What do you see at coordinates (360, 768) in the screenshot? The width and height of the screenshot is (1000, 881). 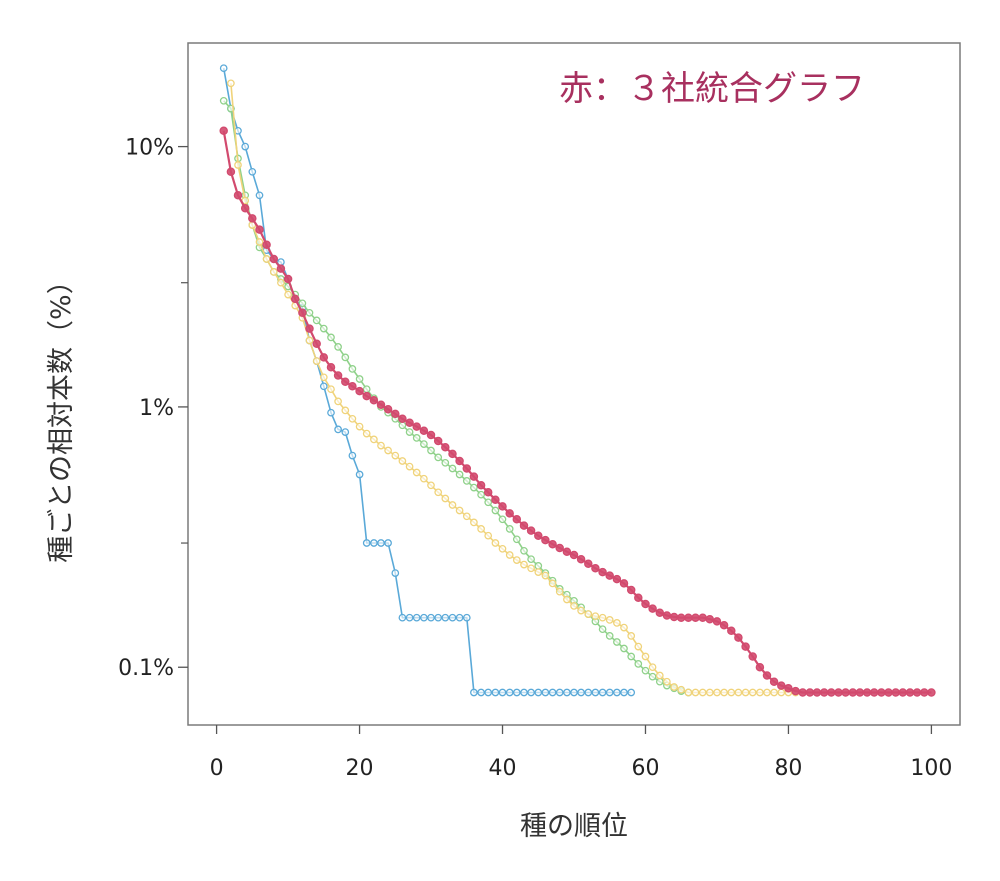 I see `x-tick-label: 20` at bounding box center [360, 768].